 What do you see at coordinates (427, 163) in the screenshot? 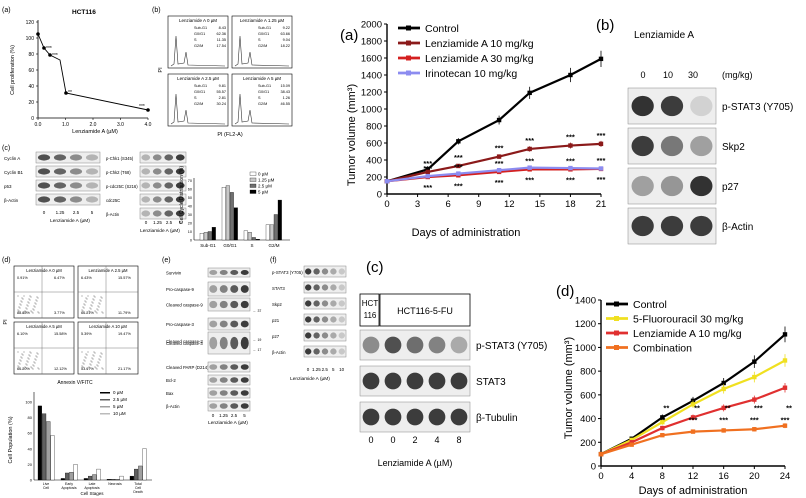
I see `star-top: ***` at bounding box center [427, 163].